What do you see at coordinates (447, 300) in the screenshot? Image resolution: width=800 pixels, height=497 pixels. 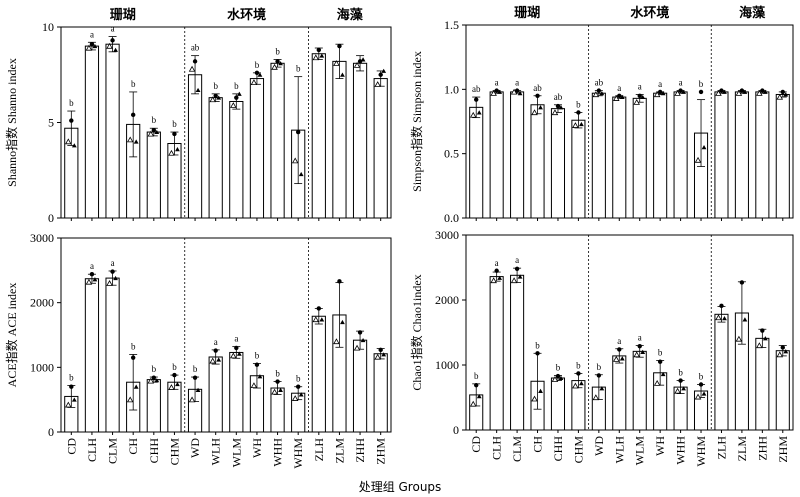 I see `y-tick-label: 2000` at bounding box center [447, 300].